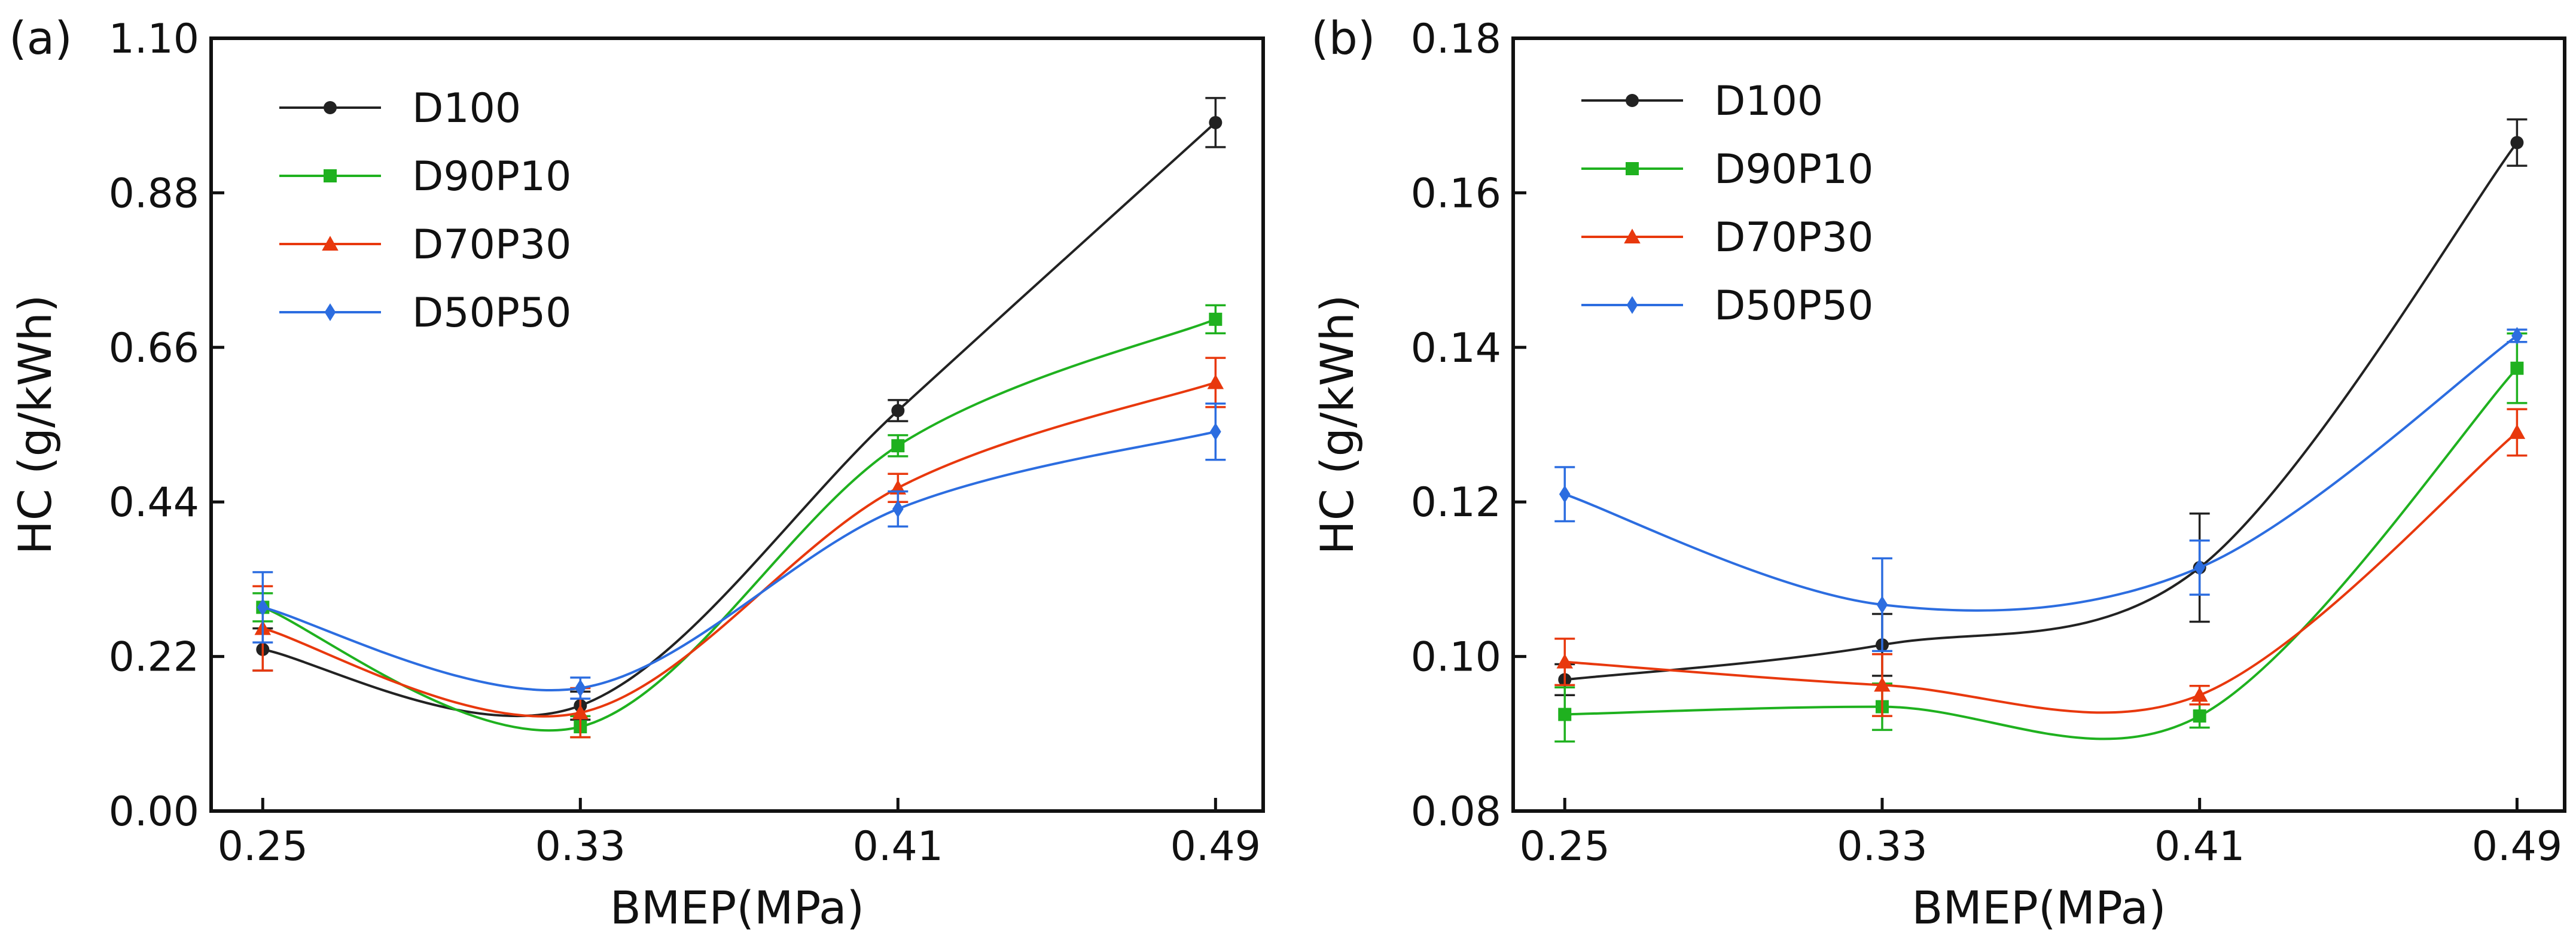 This screenshot has width=2576, height=948. Describe the element at coordinates (40, 38) in the screenshot. I see `panel-label: (a)` at that location.